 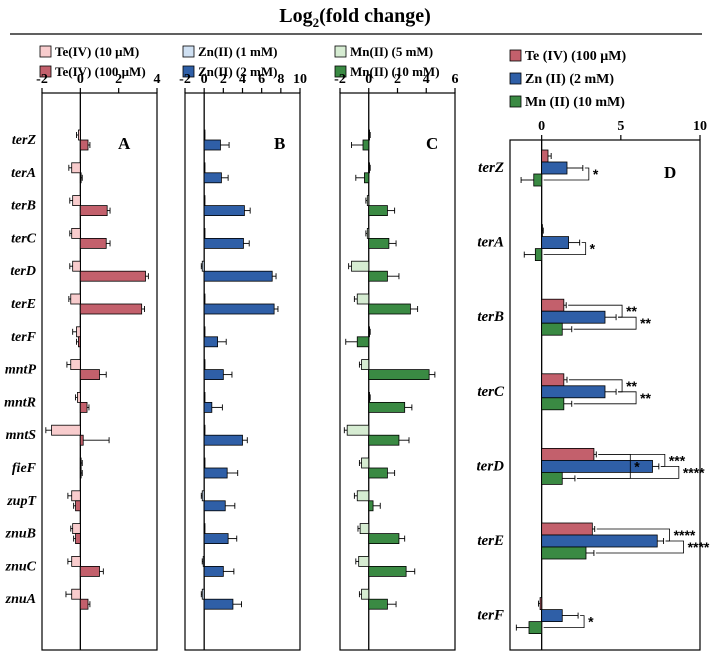 What do you see at coordinates (185, 79) in the screenshot?
I see `tick-label: -2` at bounding box center [185, 79].